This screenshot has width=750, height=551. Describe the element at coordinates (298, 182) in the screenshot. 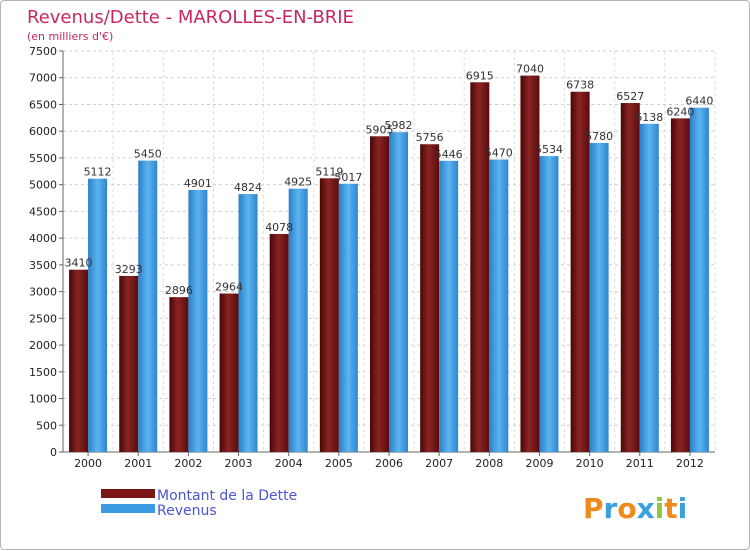

I see `data-label-revenus: 4925` at that location.